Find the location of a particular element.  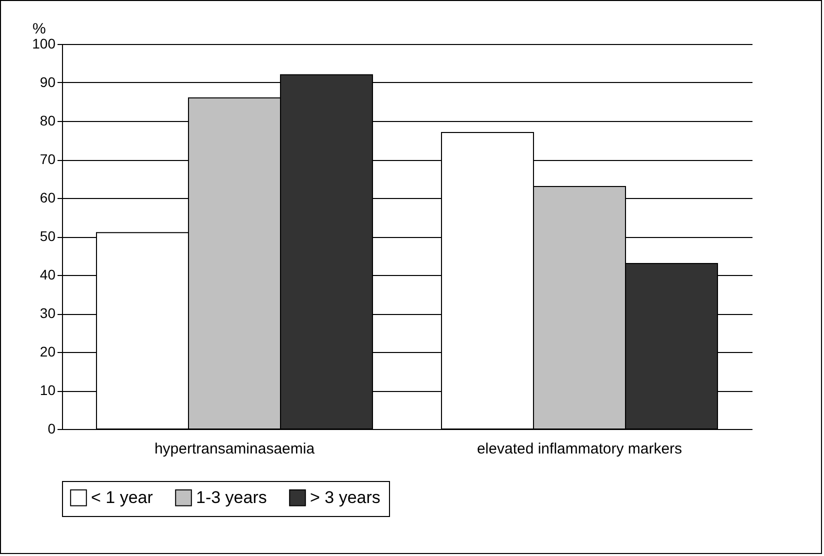

y-tick-label: 80 is located at coordinates (48, 120).